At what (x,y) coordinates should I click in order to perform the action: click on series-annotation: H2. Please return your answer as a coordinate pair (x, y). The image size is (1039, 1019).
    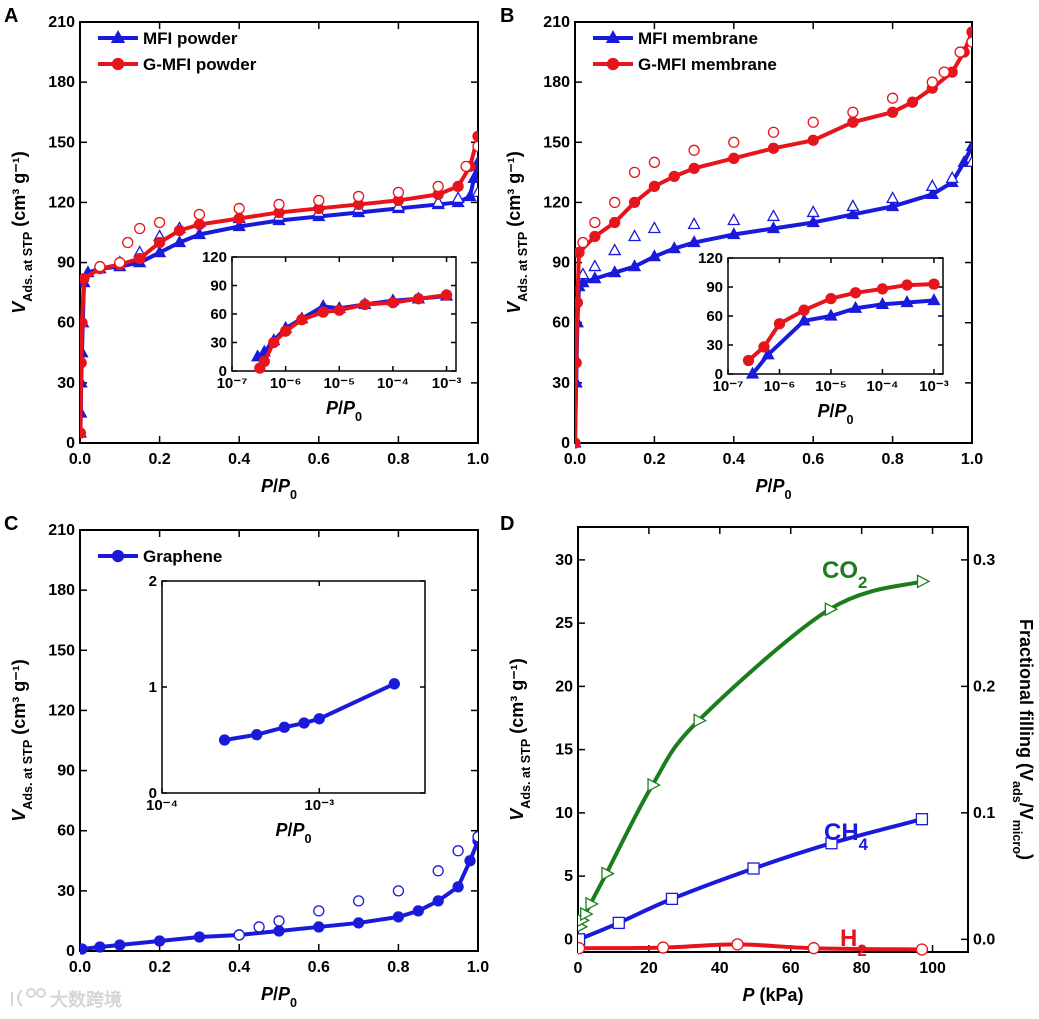
    Looking at the image, I should click on (853, 942).